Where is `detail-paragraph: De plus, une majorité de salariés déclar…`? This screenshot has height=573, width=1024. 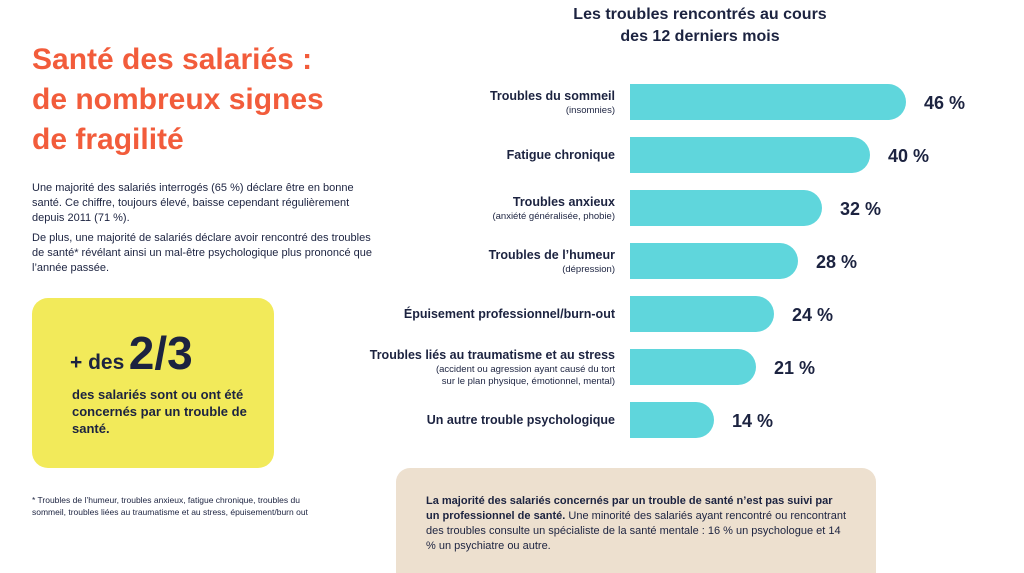 detail-paragraph: De plus, une majorité de salariés déclar… is located at coordinates (202, 253).